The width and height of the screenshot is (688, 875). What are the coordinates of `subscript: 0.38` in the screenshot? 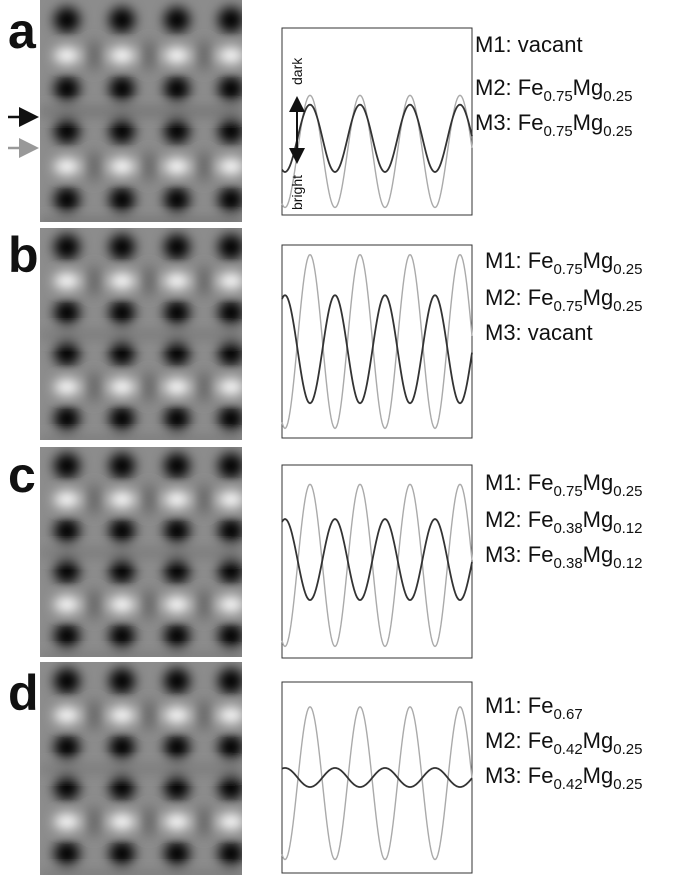 It's located at (567, 528).